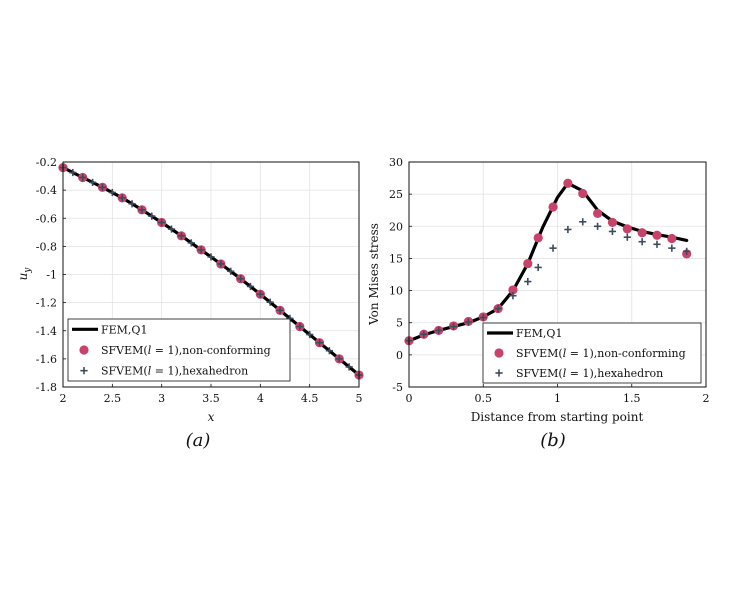 The width and height of the screenshot is (750, 600). I want to click on x-tick-label: 1.5, so click(632, 398).